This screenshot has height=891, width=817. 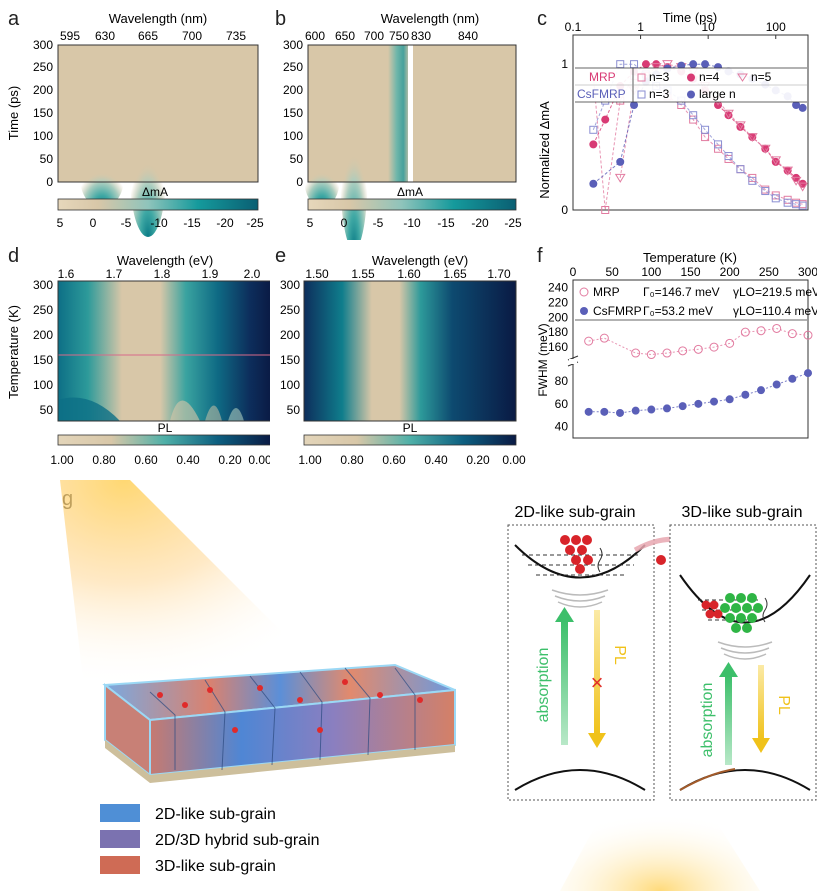 What do you see at coordinates (290, 335) in the screenshot?
I see `panel-e-ytick: 200` at bounding box center [290, 335].